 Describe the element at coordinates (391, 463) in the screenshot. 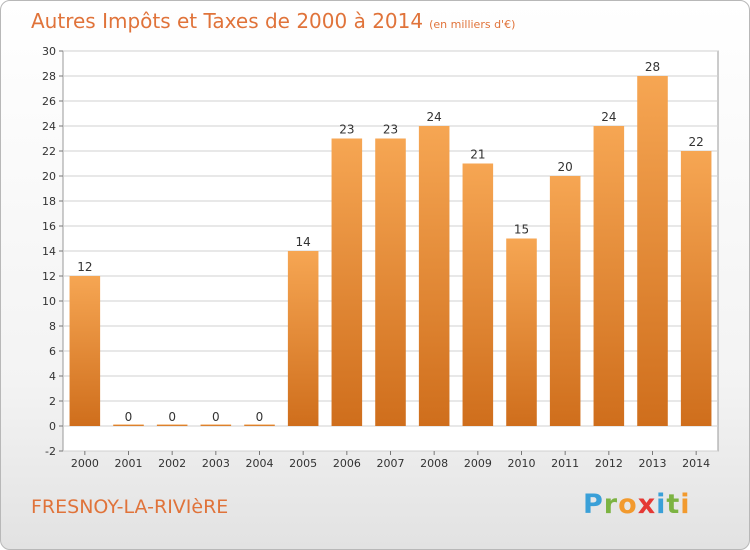

I see `x-tick-label: 2007` at that location.